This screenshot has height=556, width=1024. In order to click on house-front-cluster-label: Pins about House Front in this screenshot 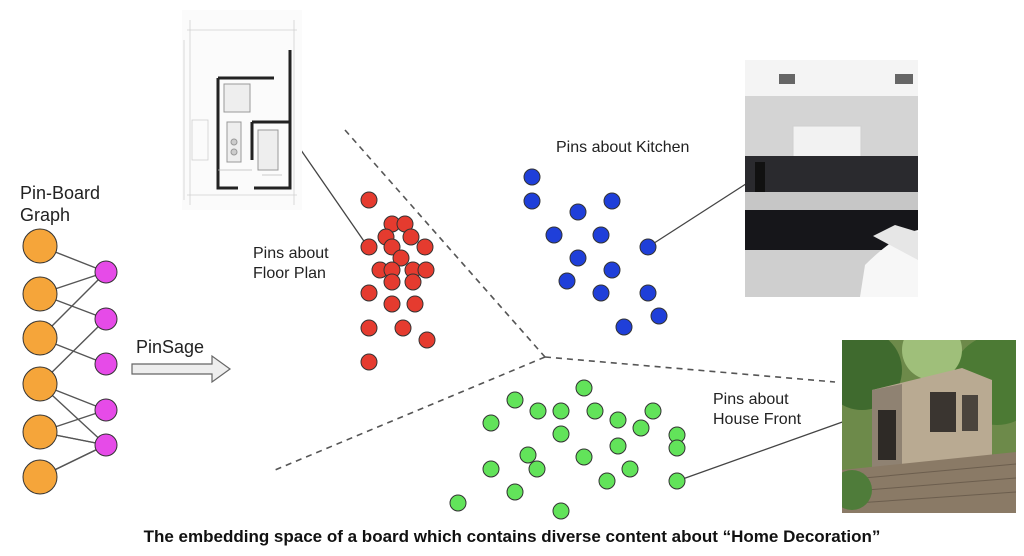, I will do `click(757, 409)`.